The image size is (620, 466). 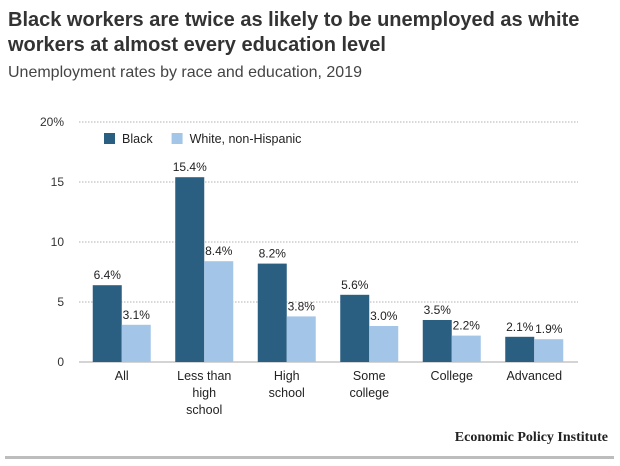 I want to click on data-label: 5.6%, so click(x=355, y=285).